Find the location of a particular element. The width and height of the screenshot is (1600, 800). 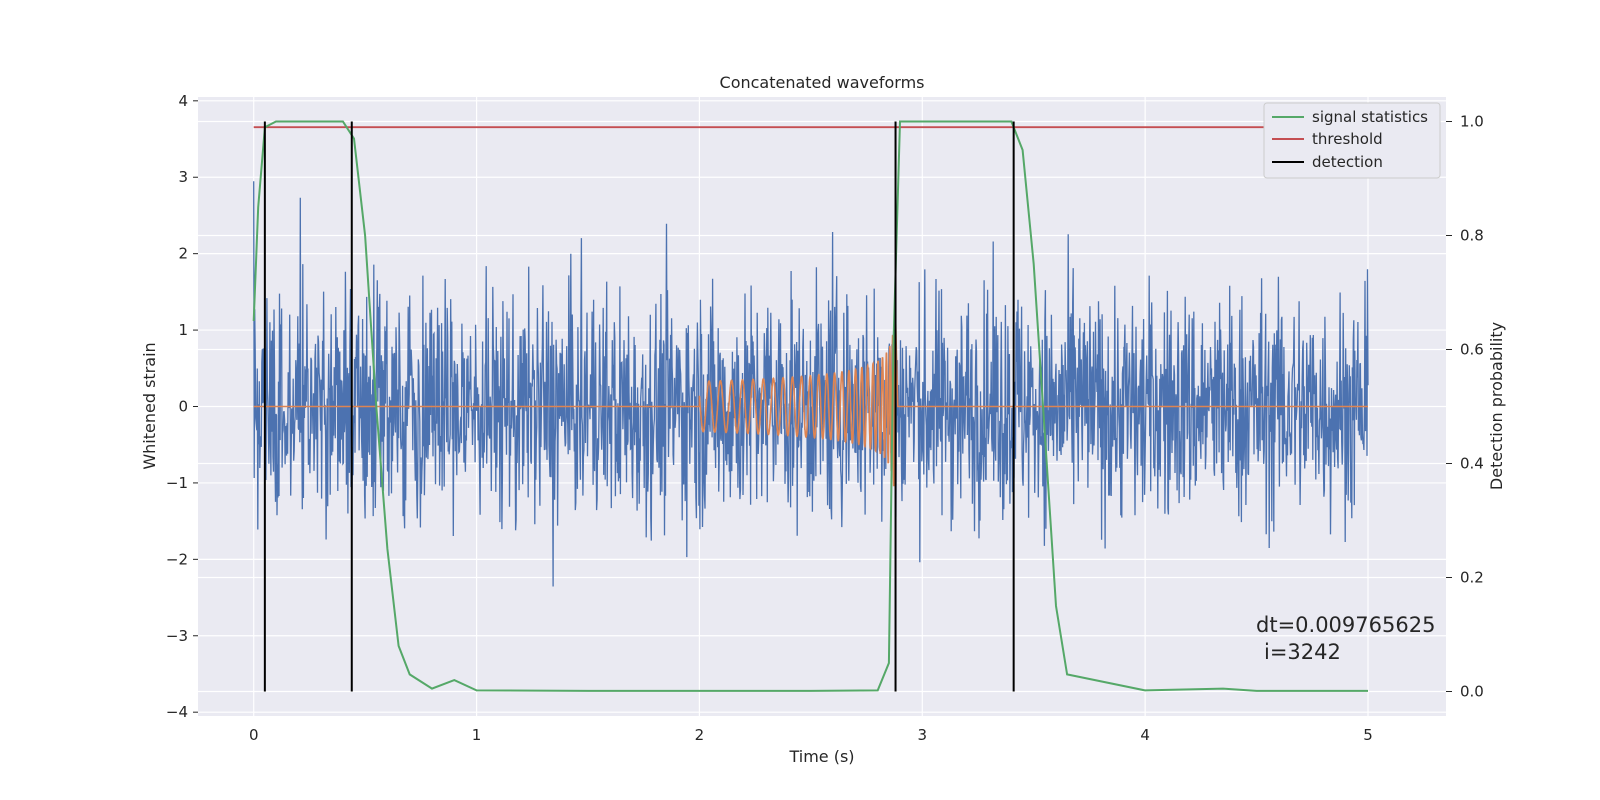

x-tick-label: 1 is located at coordinates (477, 735).